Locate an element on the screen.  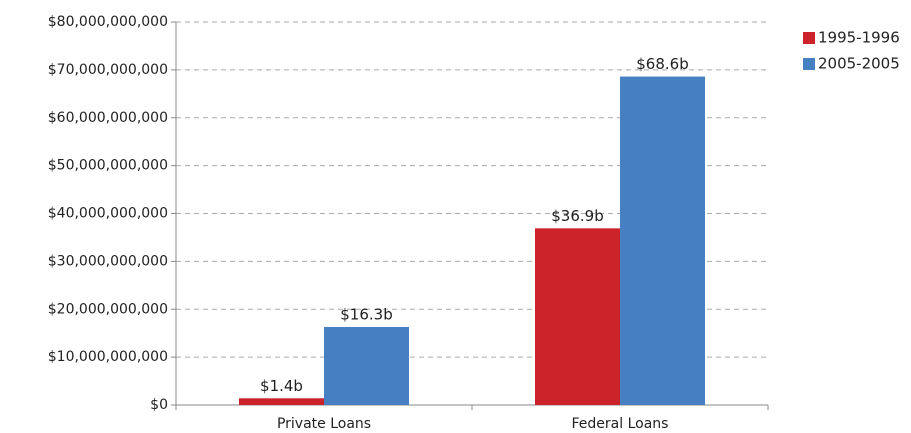
x-tick-label: Private Loans is located at coordinates (324, 424).